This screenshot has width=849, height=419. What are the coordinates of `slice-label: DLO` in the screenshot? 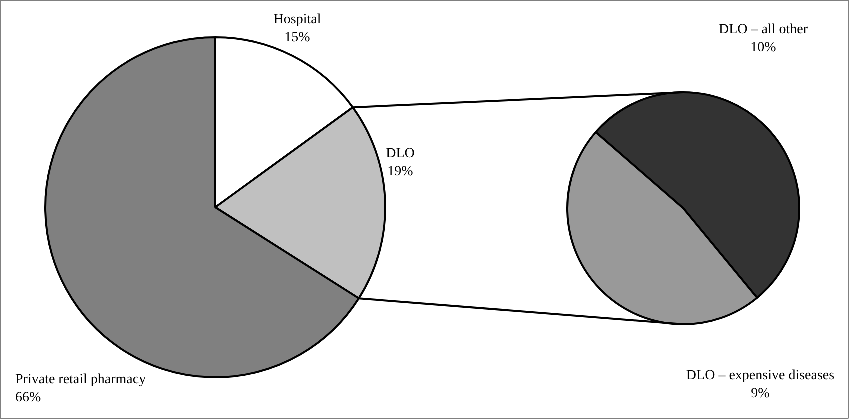 It's located at (400, 154).